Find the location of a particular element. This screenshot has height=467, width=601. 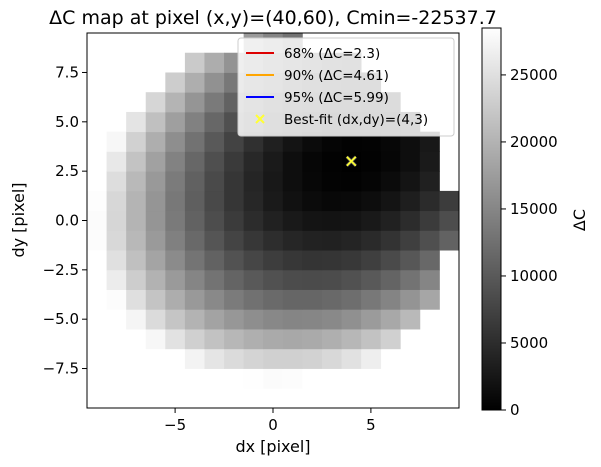

legend-entry-label: Best-fit (dx,dy)=(4,3) is located at coordinates (356, 120).